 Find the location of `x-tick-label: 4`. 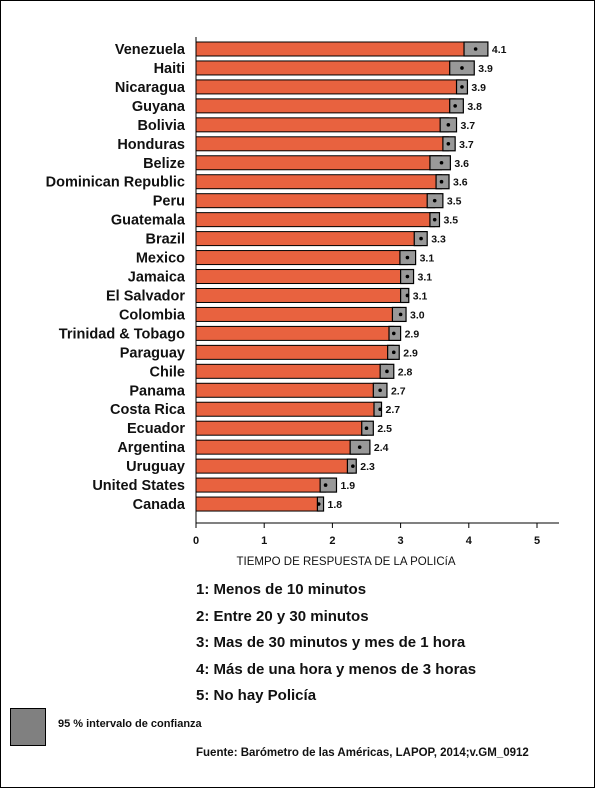

x-tick-label: 4 is located at coordinates (469, 541).